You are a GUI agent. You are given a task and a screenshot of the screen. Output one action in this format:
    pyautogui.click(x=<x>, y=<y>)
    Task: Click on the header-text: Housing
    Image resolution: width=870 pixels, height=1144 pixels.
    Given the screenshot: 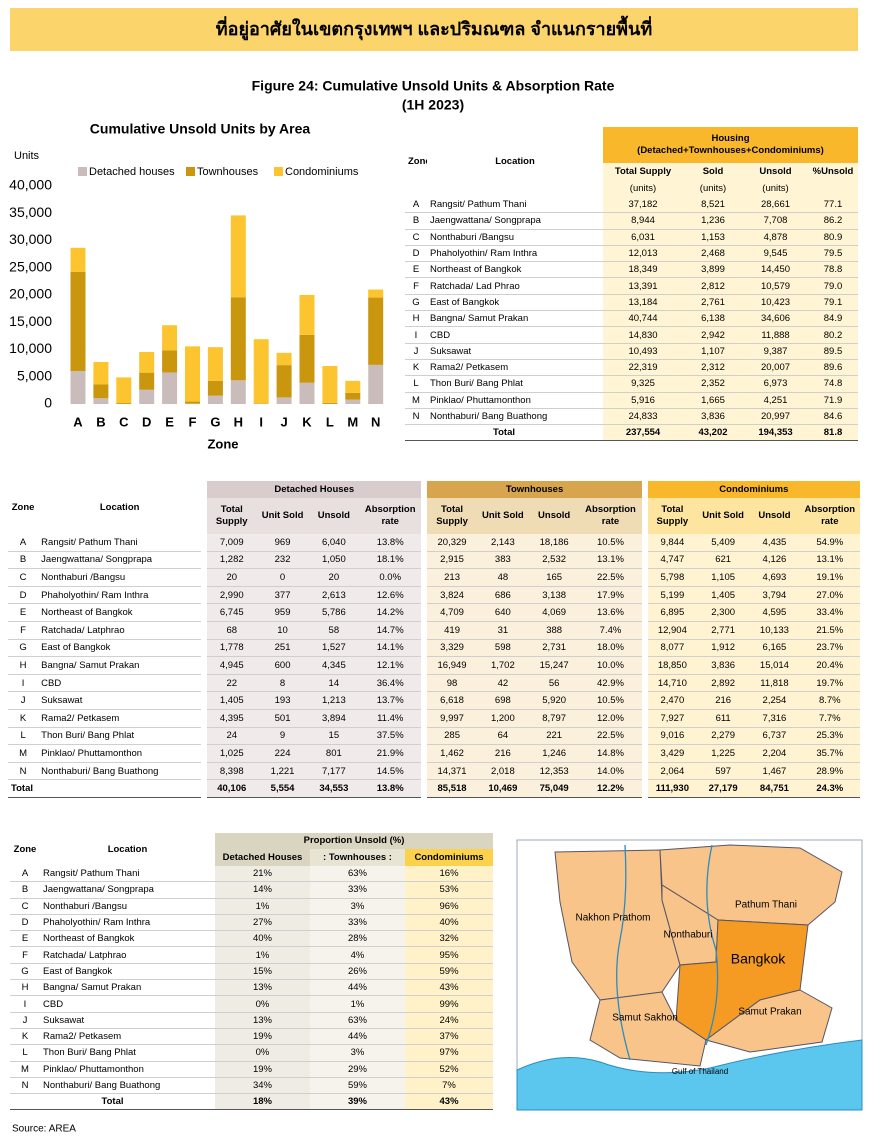 What is the action you would take?
    pyautogui.click(x=730, y=138)
    